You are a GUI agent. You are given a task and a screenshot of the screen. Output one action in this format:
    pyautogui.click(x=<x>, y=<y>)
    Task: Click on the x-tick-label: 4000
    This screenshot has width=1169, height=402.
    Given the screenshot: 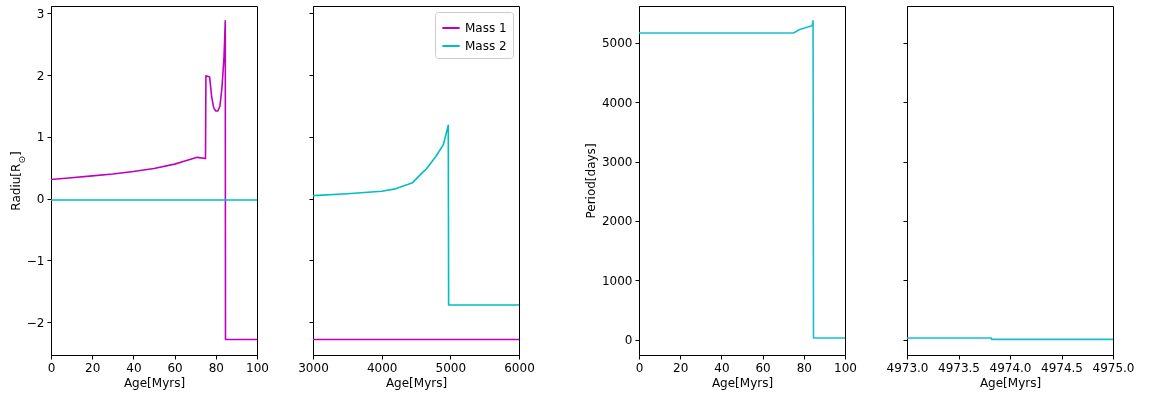 What is the action you would take?
    pyautogui.click(x=382, y=367)
    